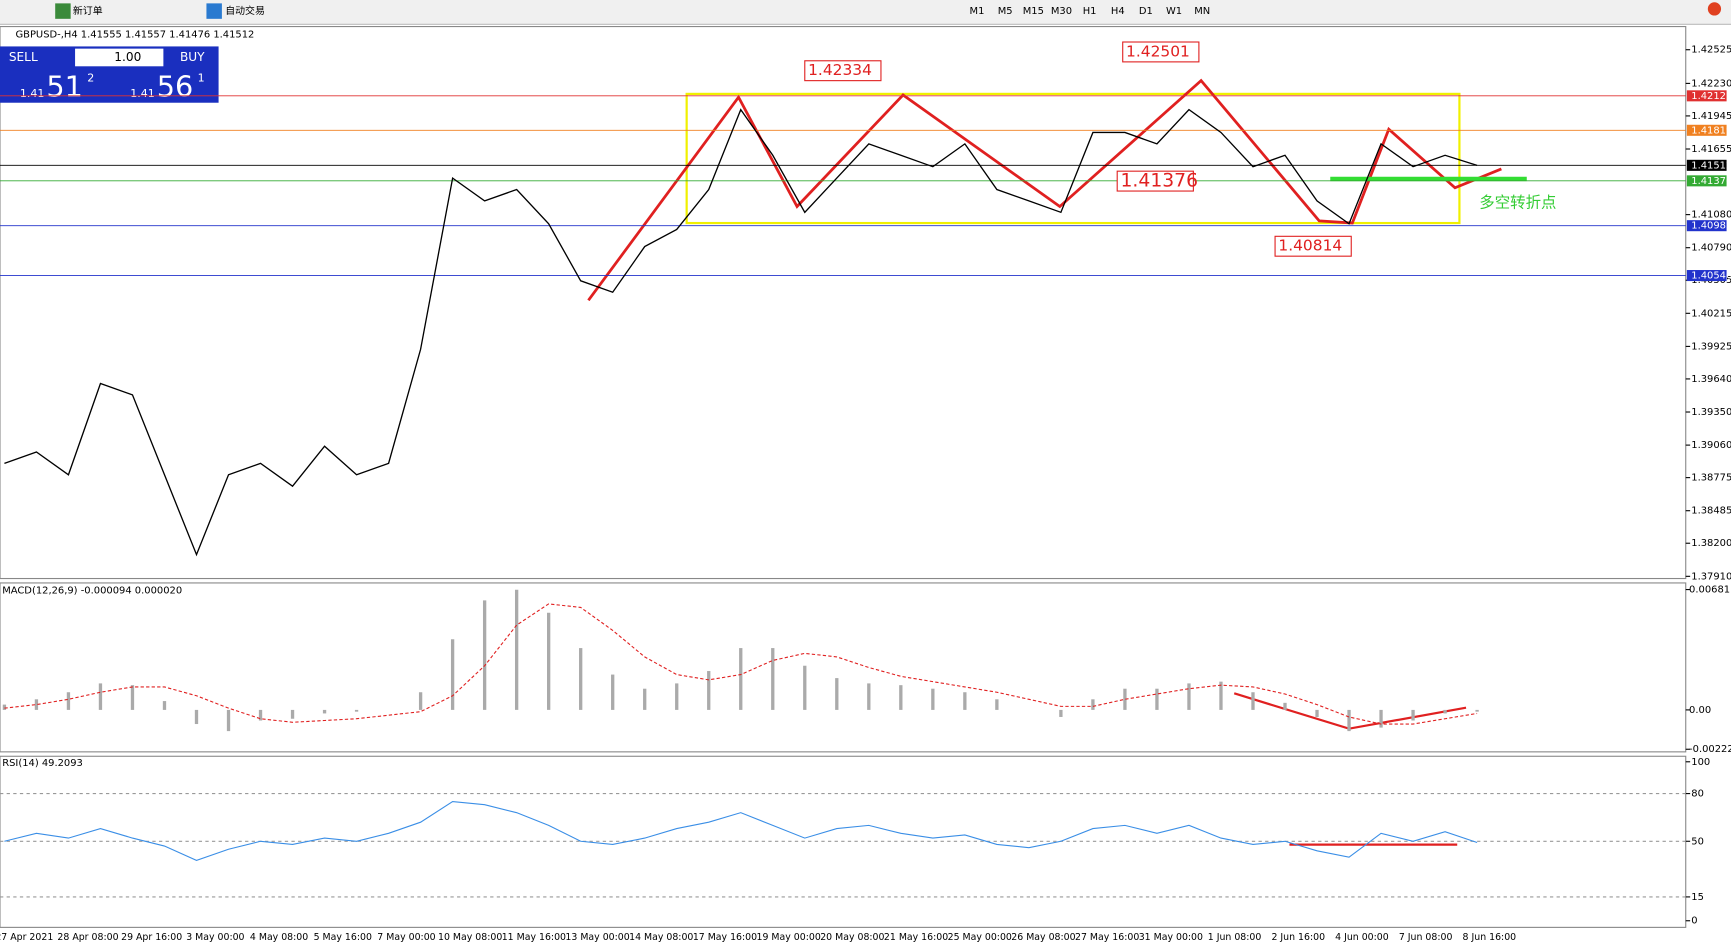 The height and width of the screenshot is (948, 1731). I want to click on buy-big: 56, so click(175, 86).